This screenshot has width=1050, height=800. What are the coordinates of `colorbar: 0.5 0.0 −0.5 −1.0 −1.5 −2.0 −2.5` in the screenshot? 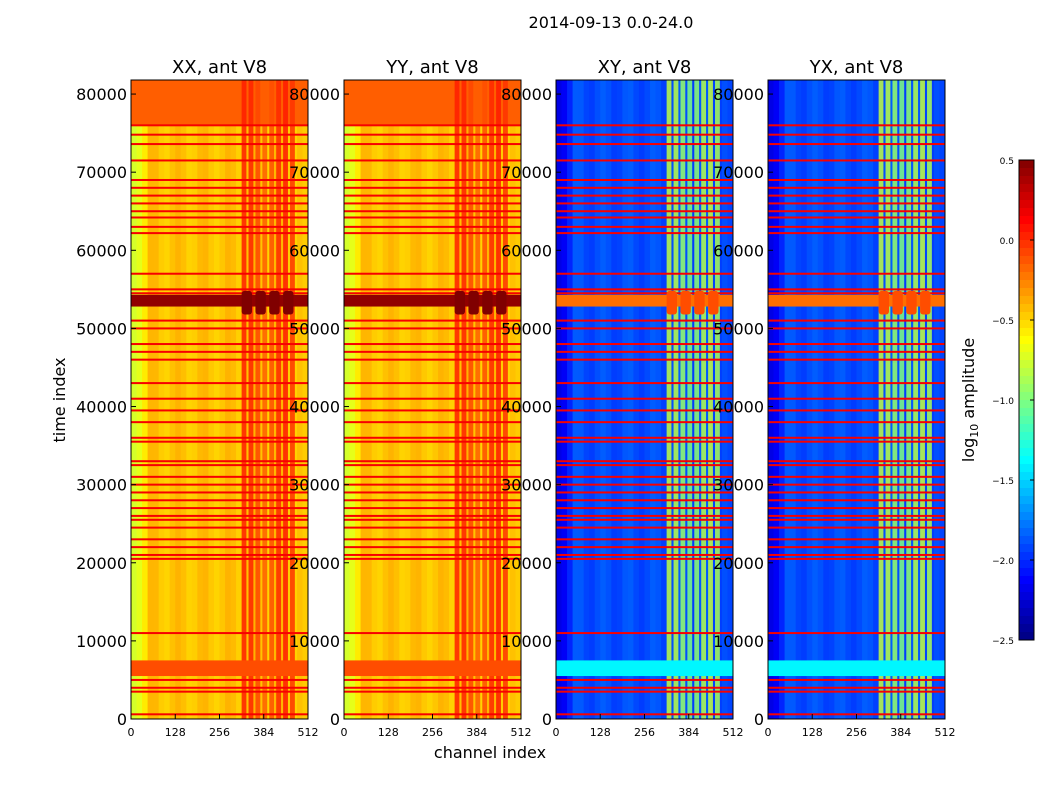 It's located at (1013, 402).